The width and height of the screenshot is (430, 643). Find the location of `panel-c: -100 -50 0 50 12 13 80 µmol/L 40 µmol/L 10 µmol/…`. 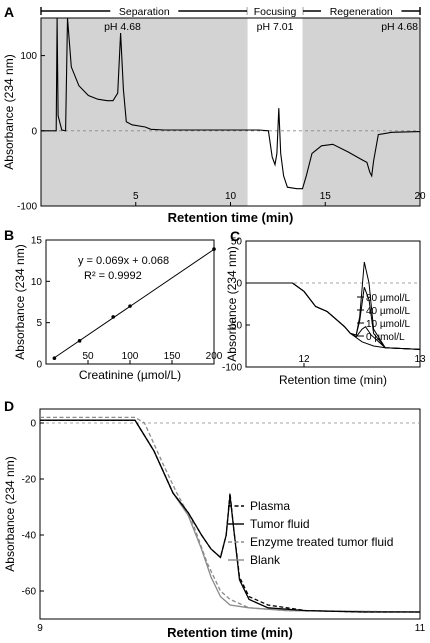

panel-c: -100 -50 0 50 12 13 80 µmol/L 40 µmol/L 10 µmol/… is located at coordinates (324, 307).